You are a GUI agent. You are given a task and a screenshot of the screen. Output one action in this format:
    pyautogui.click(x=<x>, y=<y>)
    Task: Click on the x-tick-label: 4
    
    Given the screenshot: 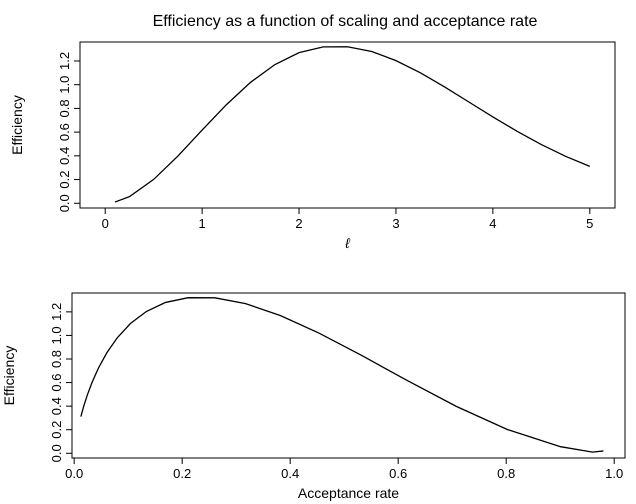 What is the action you would take?
    pyautogui.click(x=492, y=223)
    